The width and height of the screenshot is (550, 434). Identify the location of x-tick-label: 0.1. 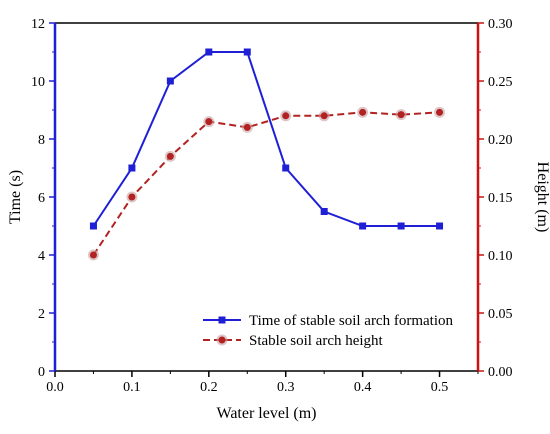
(132, 387).